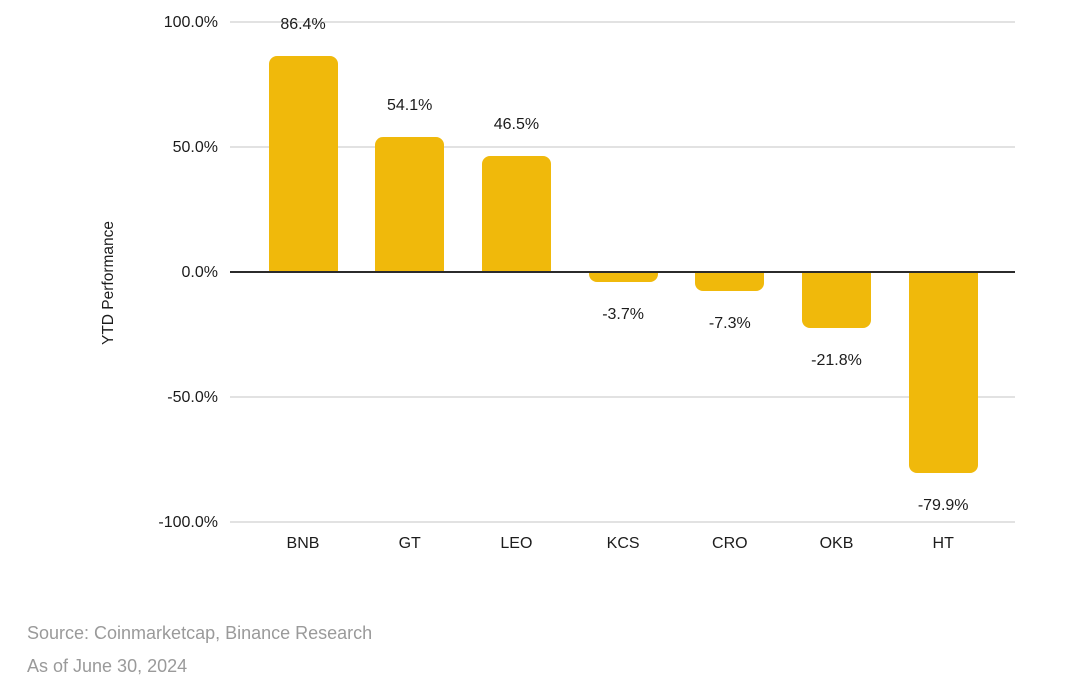 The image size is (1081, 690). I want to click on value-label-ht: -79.9%, so click(943, 505).